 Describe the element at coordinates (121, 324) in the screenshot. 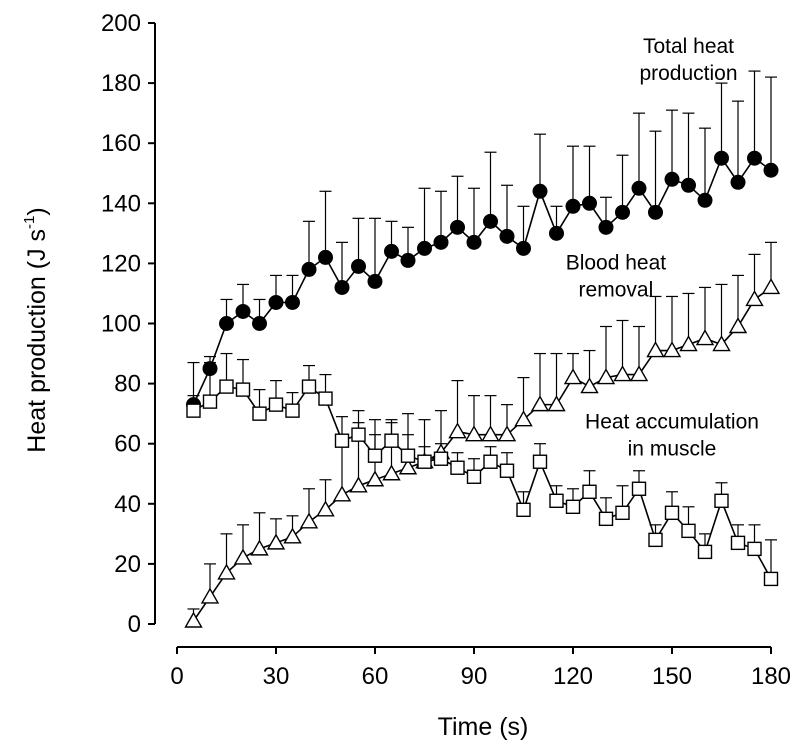

I see `y-tick-label: 100` at that location.